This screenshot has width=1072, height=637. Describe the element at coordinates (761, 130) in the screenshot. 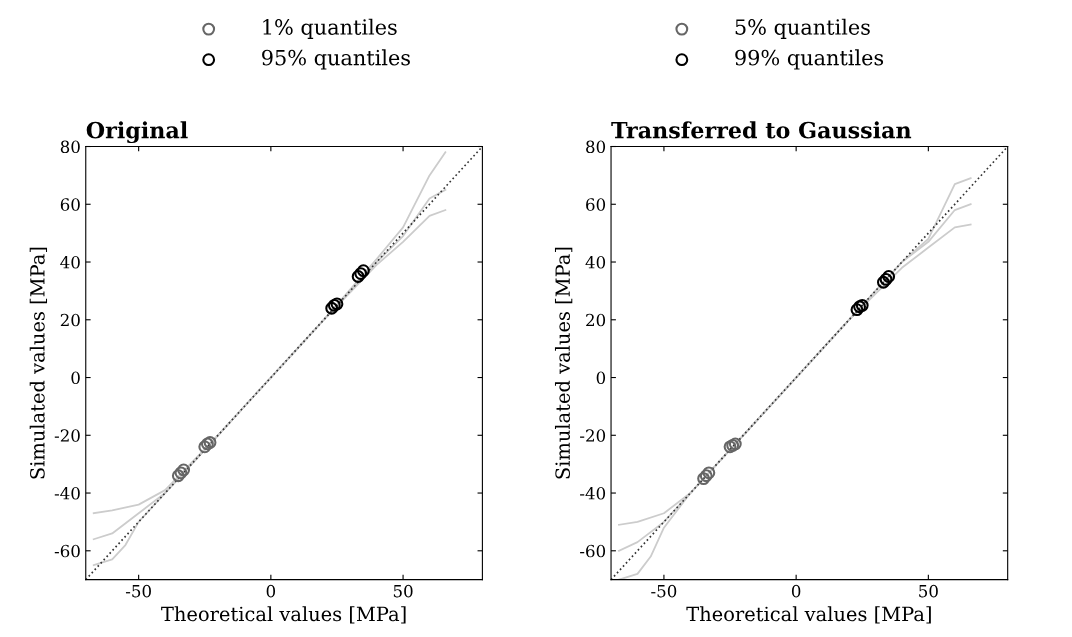

I see `chart-title: Transferred to Gaussian` at that location.